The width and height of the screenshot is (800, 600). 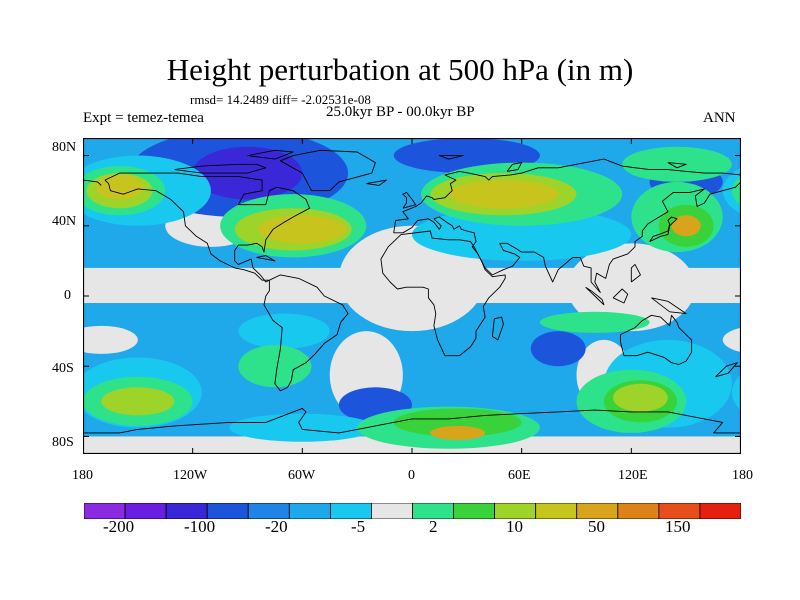 I want to click on lon-label-0: 0, so click(x=411, y=475).